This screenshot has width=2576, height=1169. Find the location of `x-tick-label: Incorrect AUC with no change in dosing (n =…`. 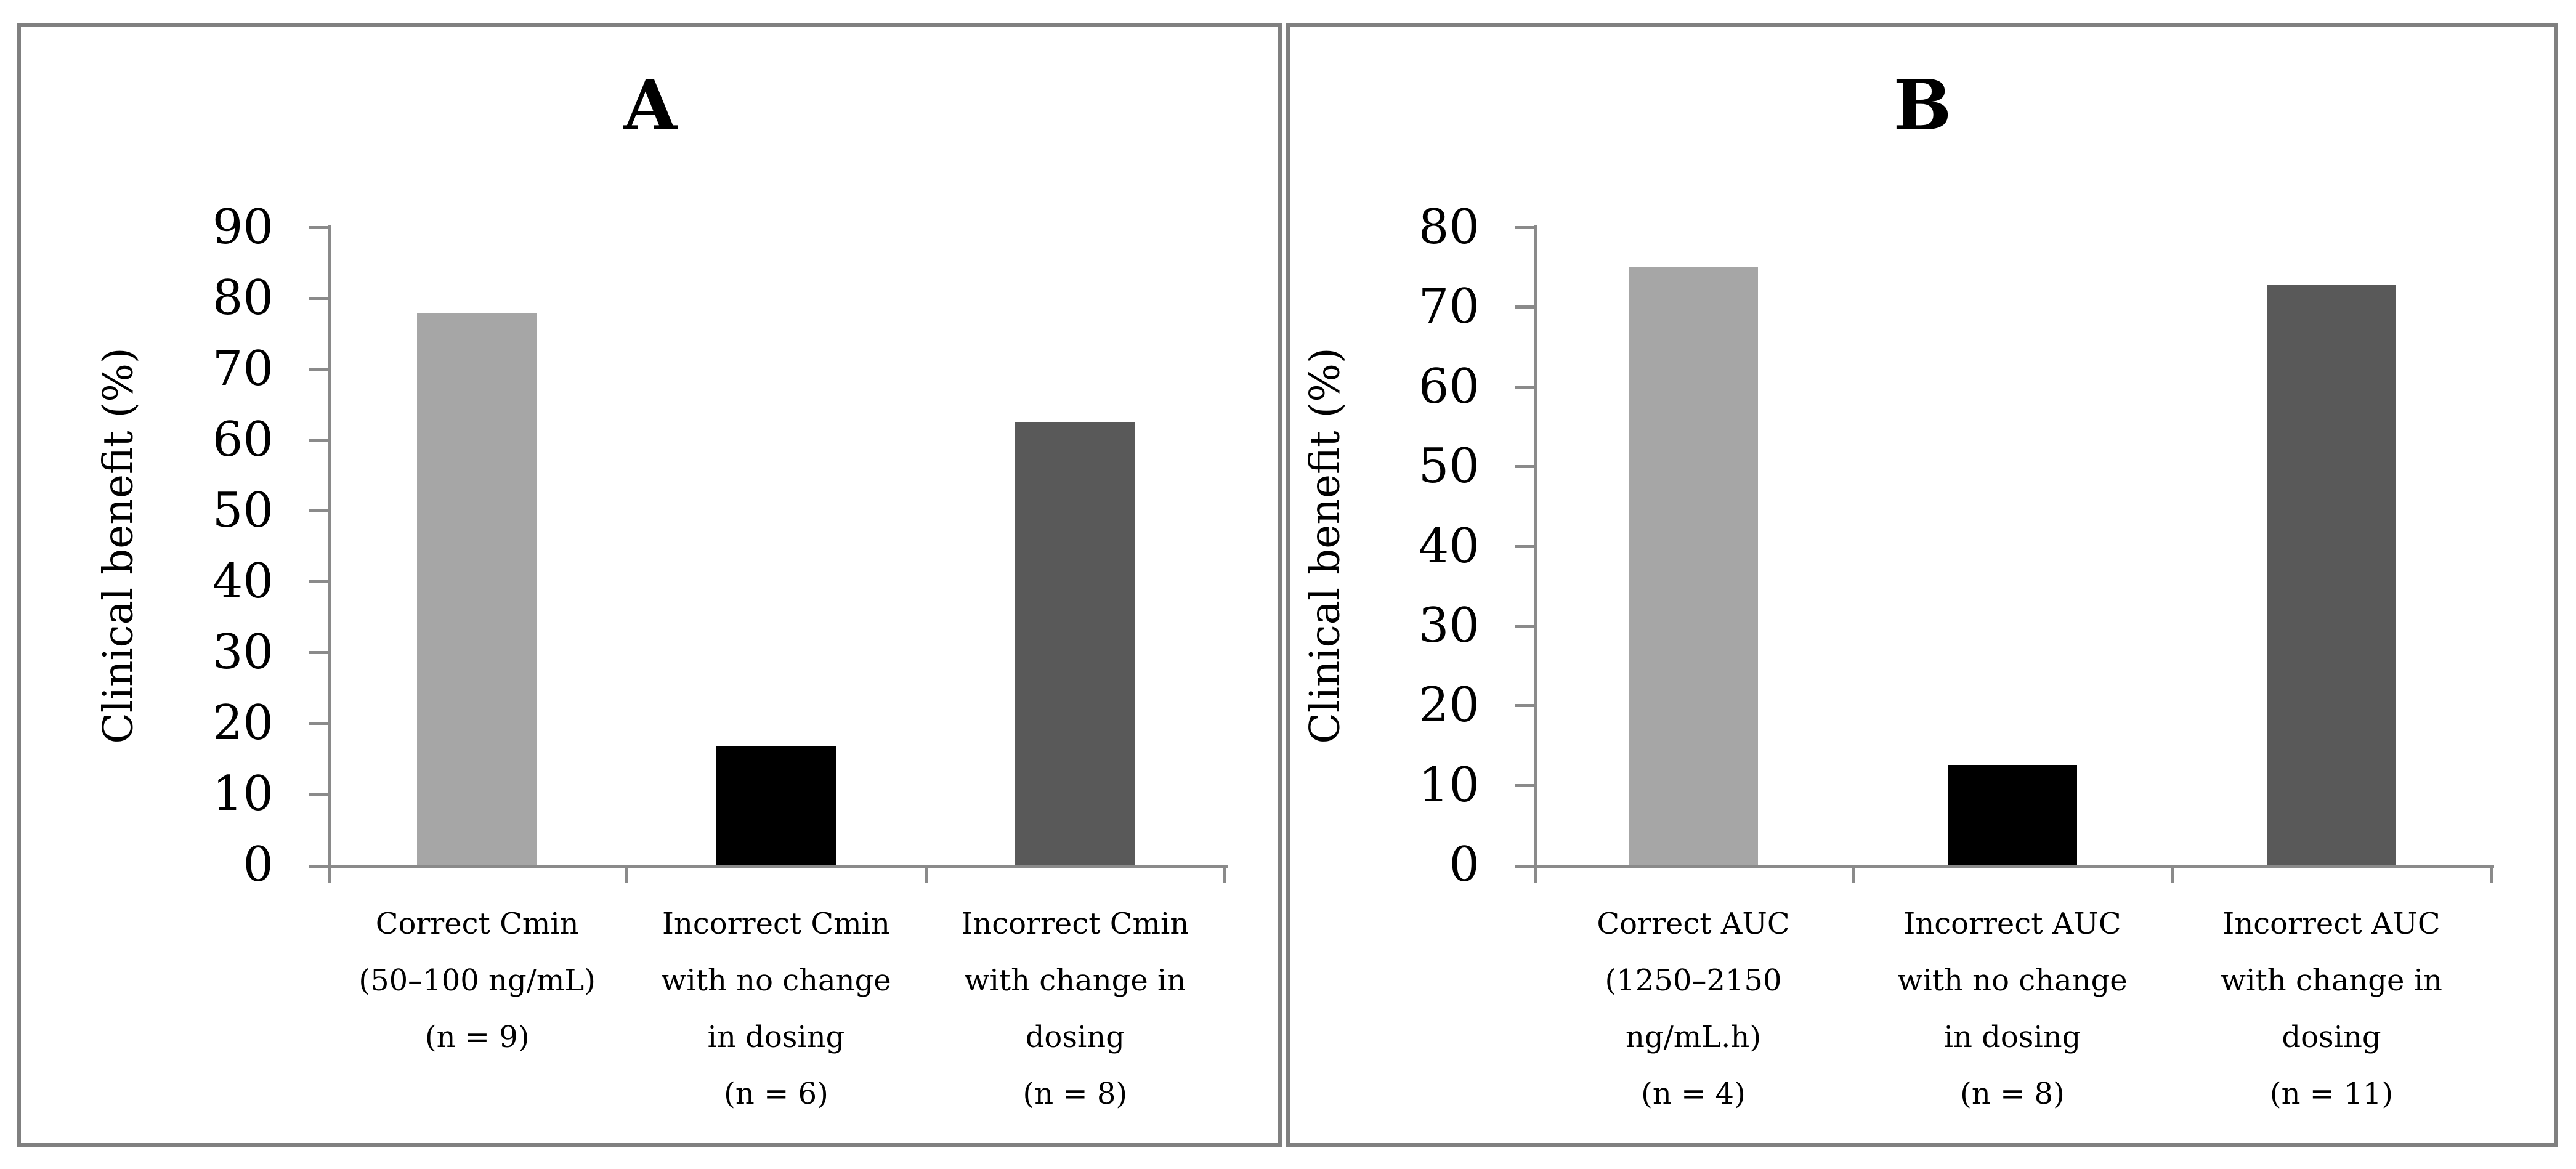

x-tick-label: Incorrect AUC with no change in dosing (n =… is located at coordinates (2012, 1009).